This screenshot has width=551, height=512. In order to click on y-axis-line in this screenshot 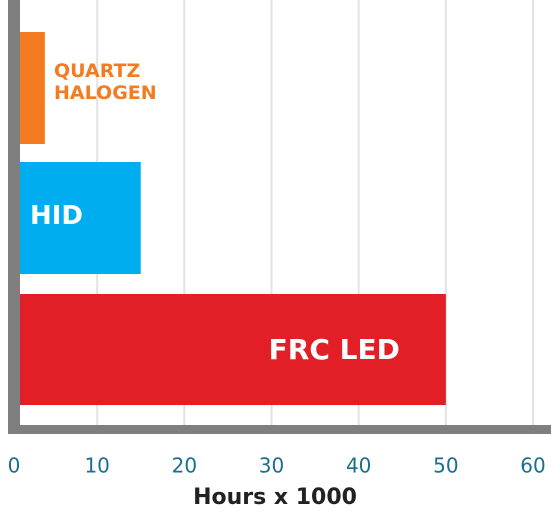, I will do `click(14, 216)`.